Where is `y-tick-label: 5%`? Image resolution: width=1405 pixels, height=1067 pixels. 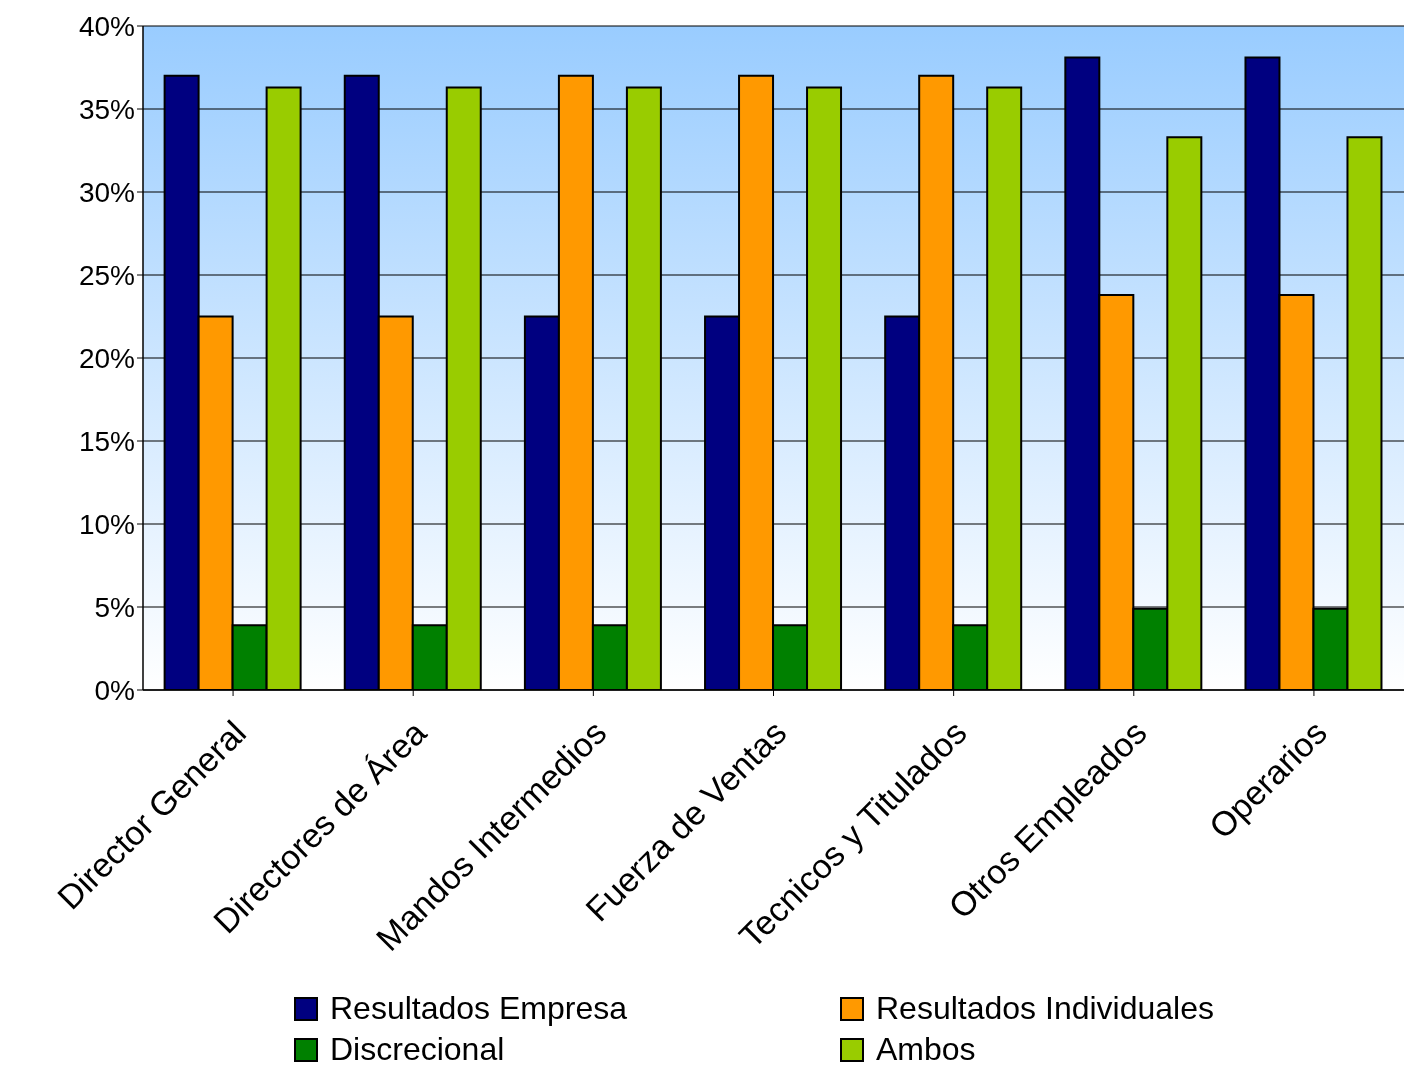 y-tick-label: 5% is located at coordinates (114, 607).